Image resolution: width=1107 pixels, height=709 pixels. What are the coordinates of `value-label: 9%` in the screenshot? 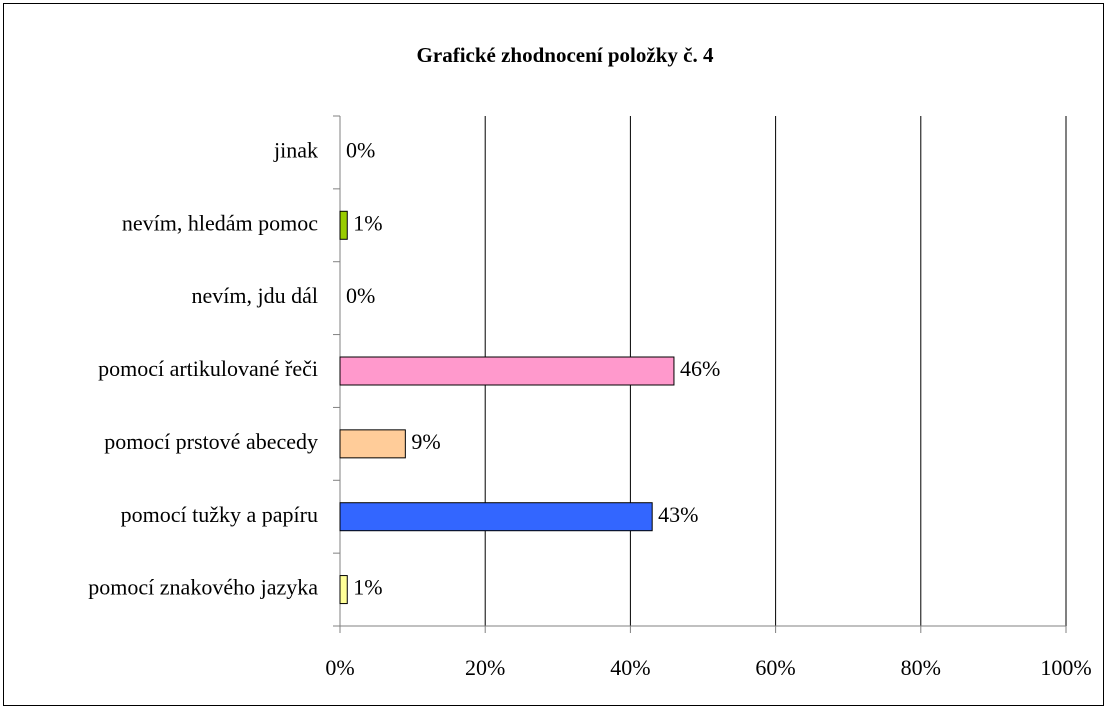 It's located at (425, 441).